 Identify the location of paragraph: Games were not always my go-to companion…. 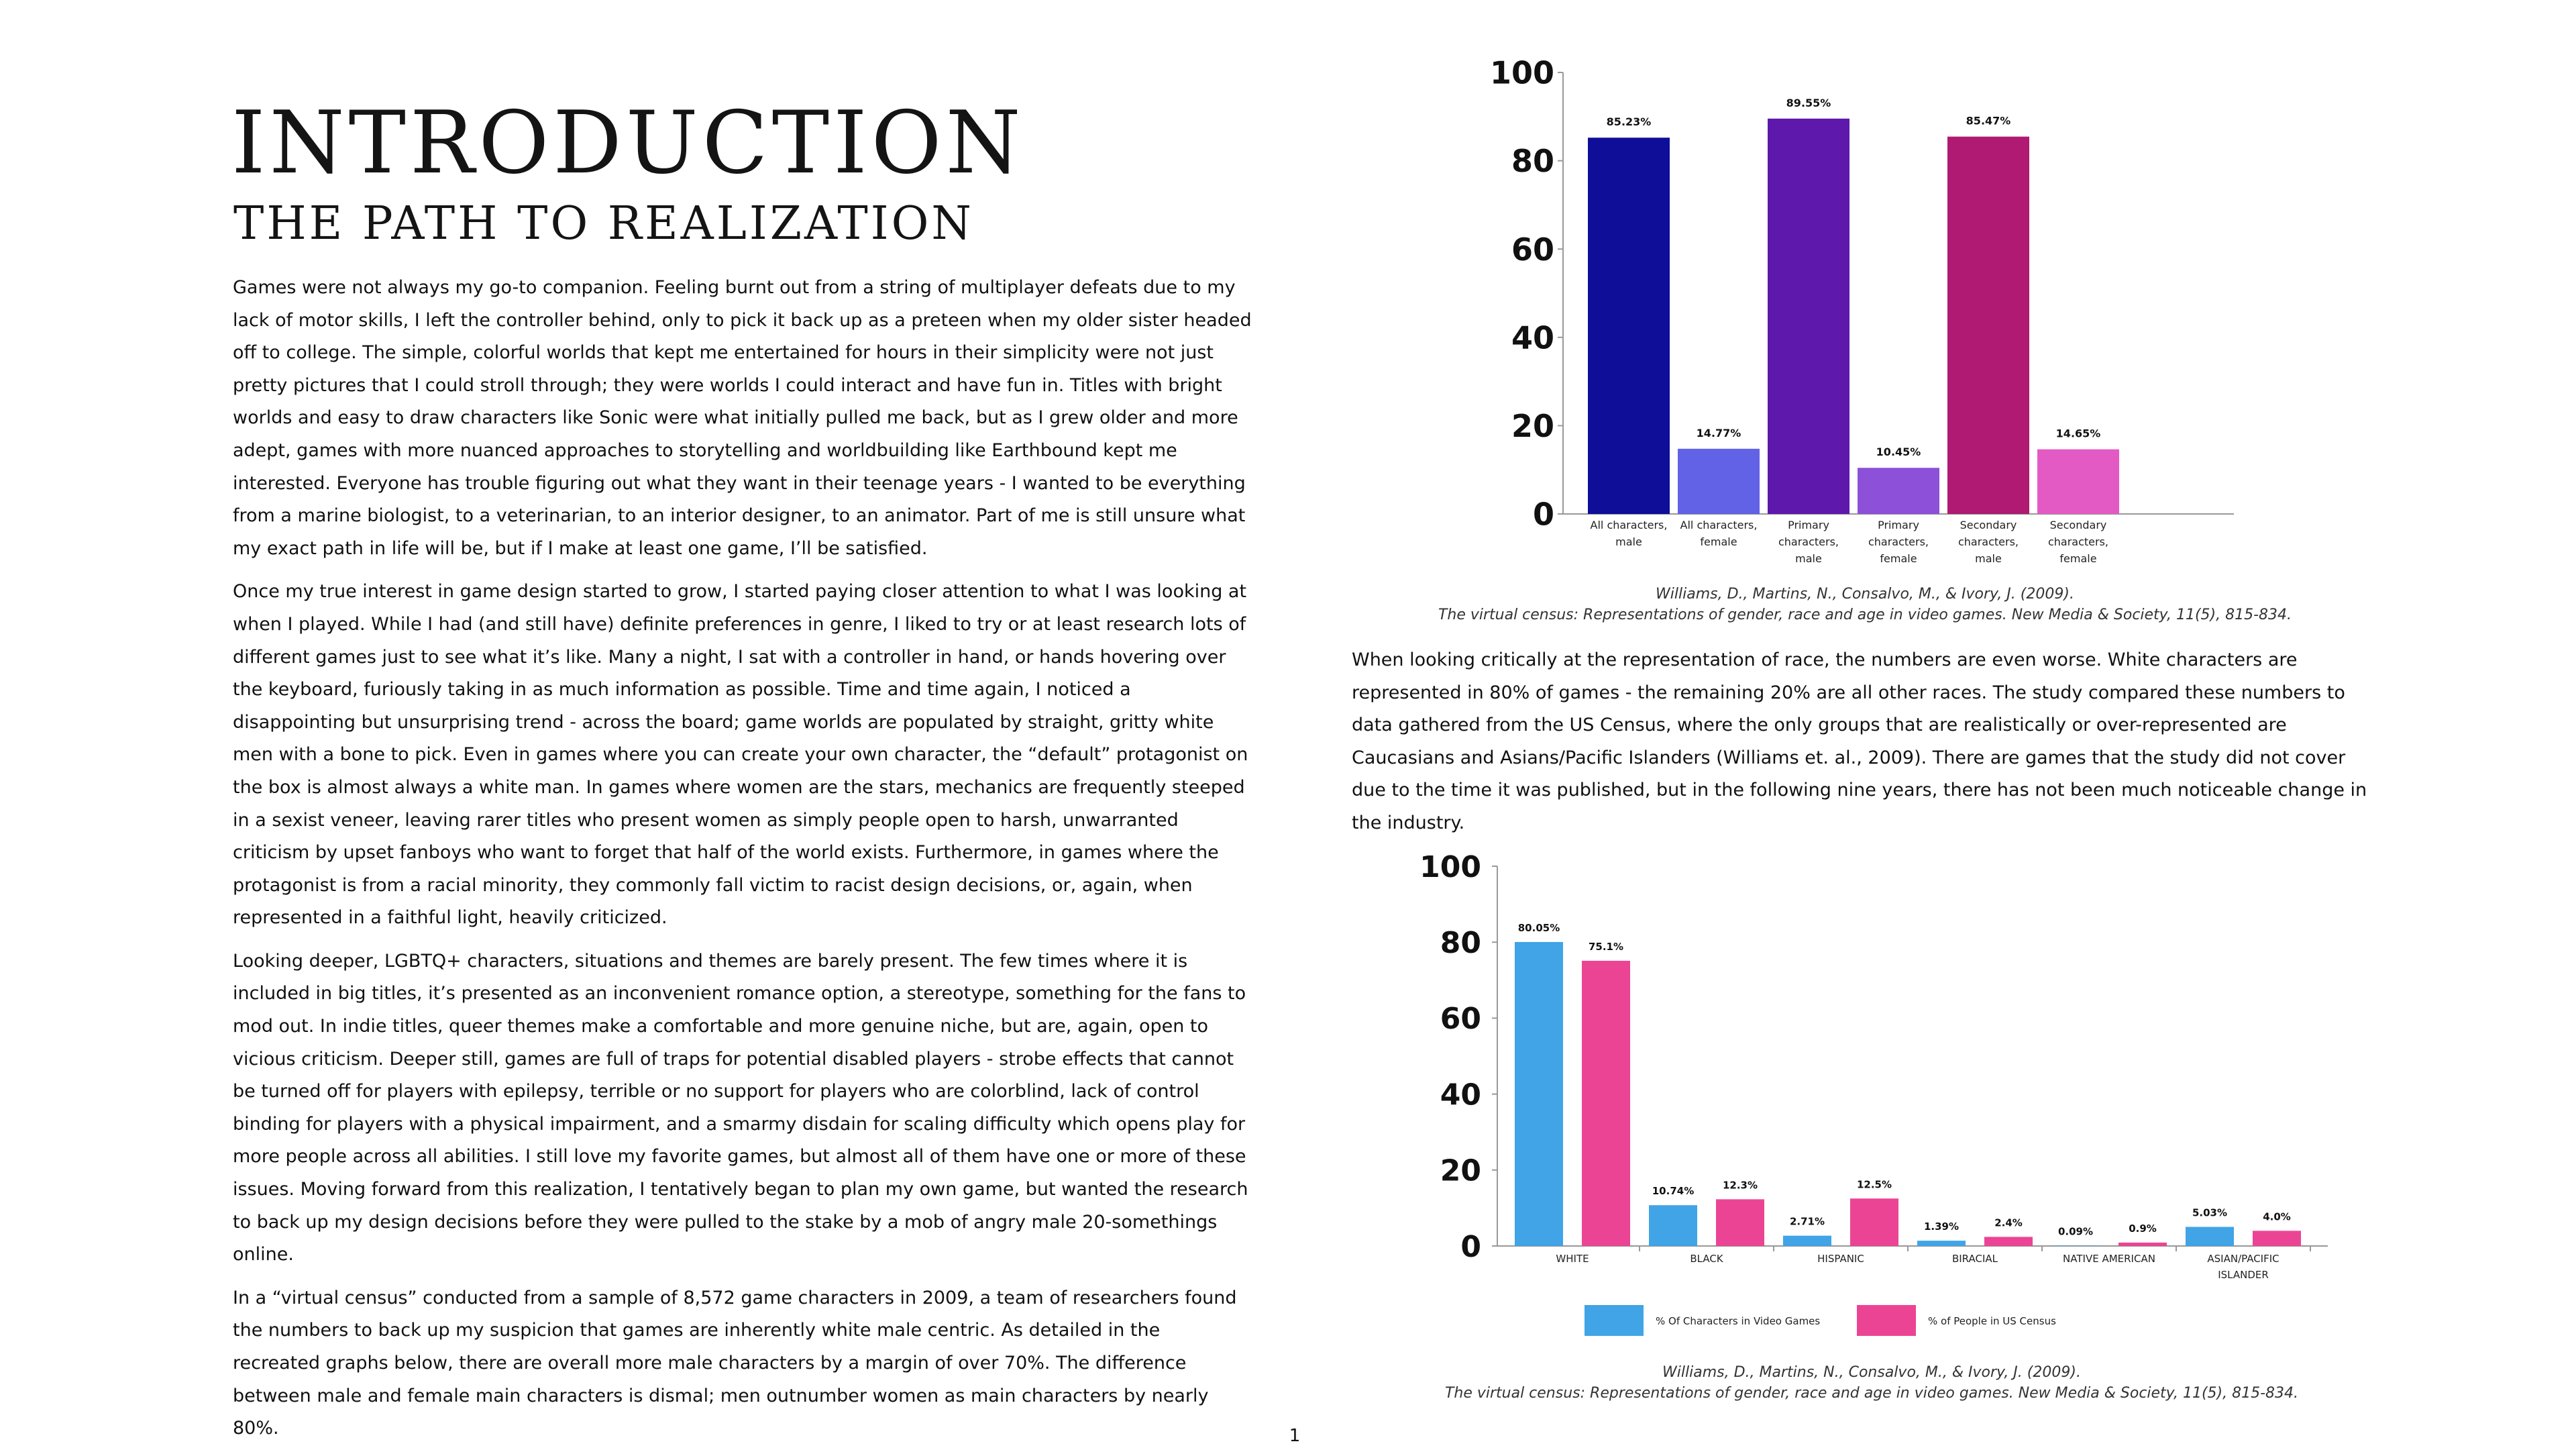
(742, 418).